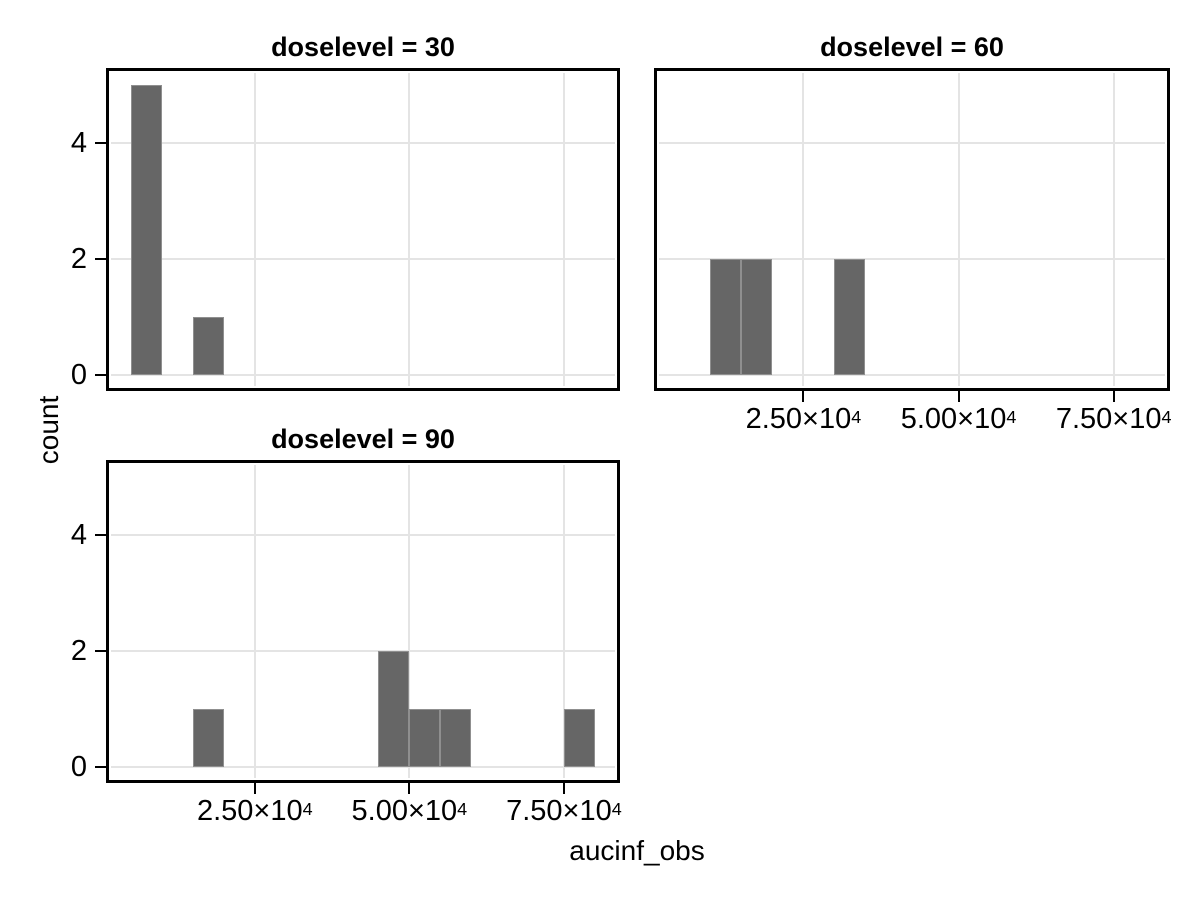  What do you see at coordinates (363, 439) in the screenshot?
I see `facet-title: doselevel = 90` at bounding box center [363, 439].